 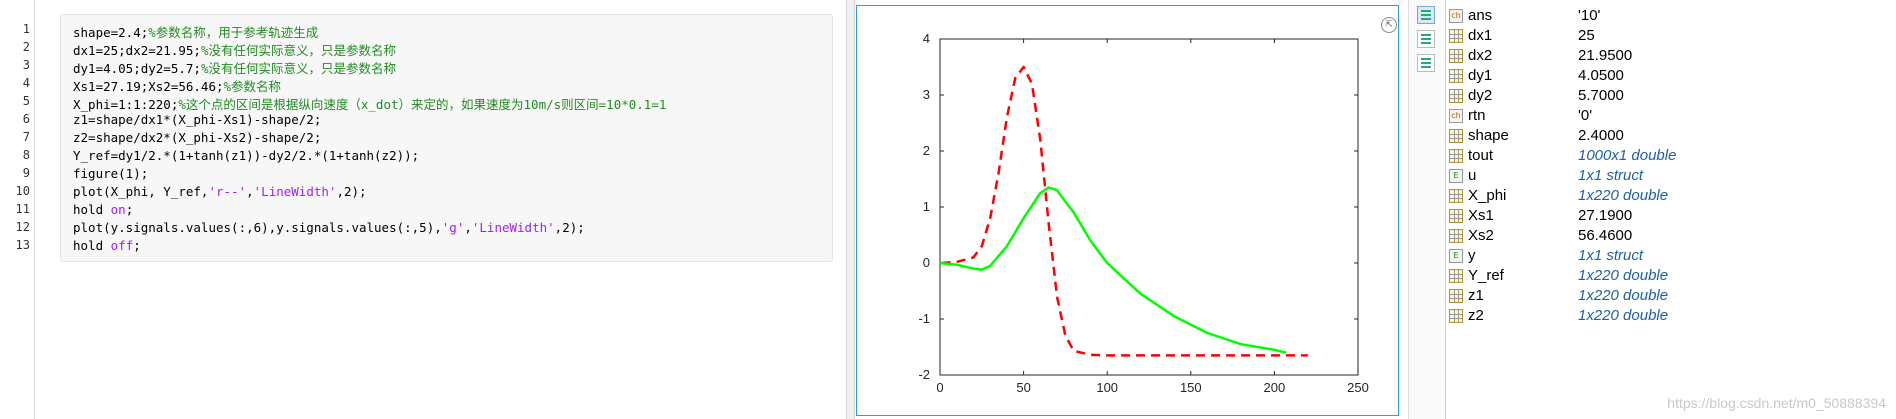 What do you see at coordinates (177, 85) in the screenshot?
I see `code-line: Xs1=27.19;Xs2=56.46;%参数名称` at bounding box center [177, 85].